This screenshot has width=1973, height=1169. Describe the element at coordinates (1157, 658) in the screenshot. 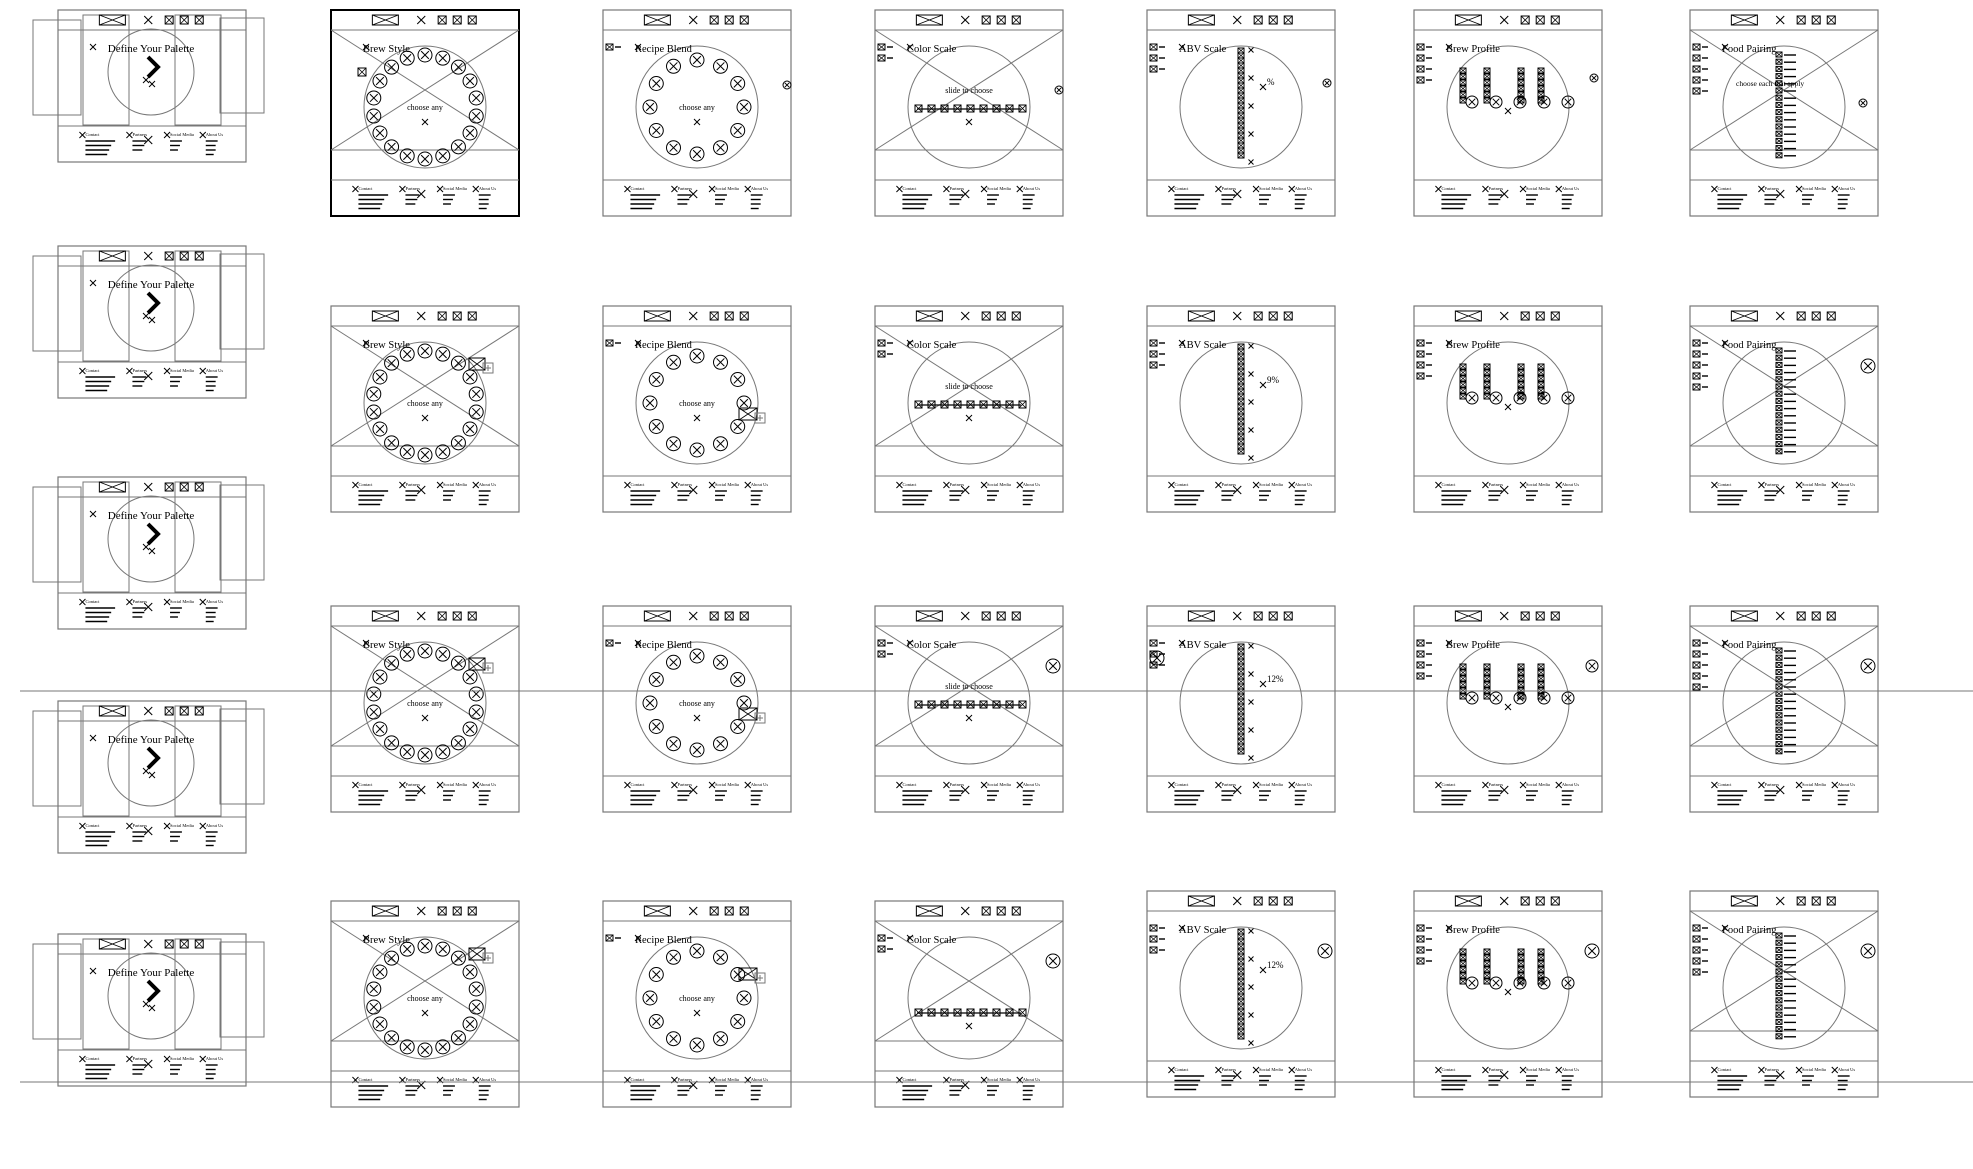

I see `side-toggle-icon` at that location.